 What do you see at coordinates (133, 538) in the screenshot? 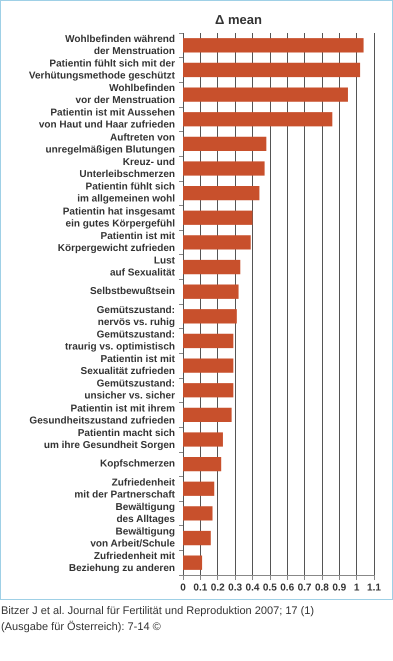
I see `y-tick-label: Bewältigung von Arbeit/Schule` at bounding box center [133, 538].